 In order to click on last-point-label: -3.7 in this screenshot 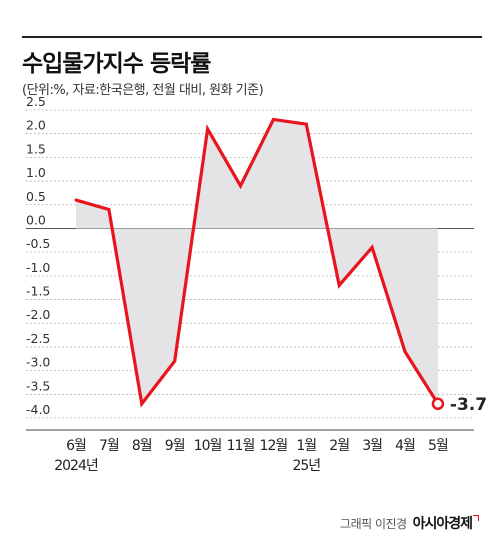, I will do `click(468, 405)`.